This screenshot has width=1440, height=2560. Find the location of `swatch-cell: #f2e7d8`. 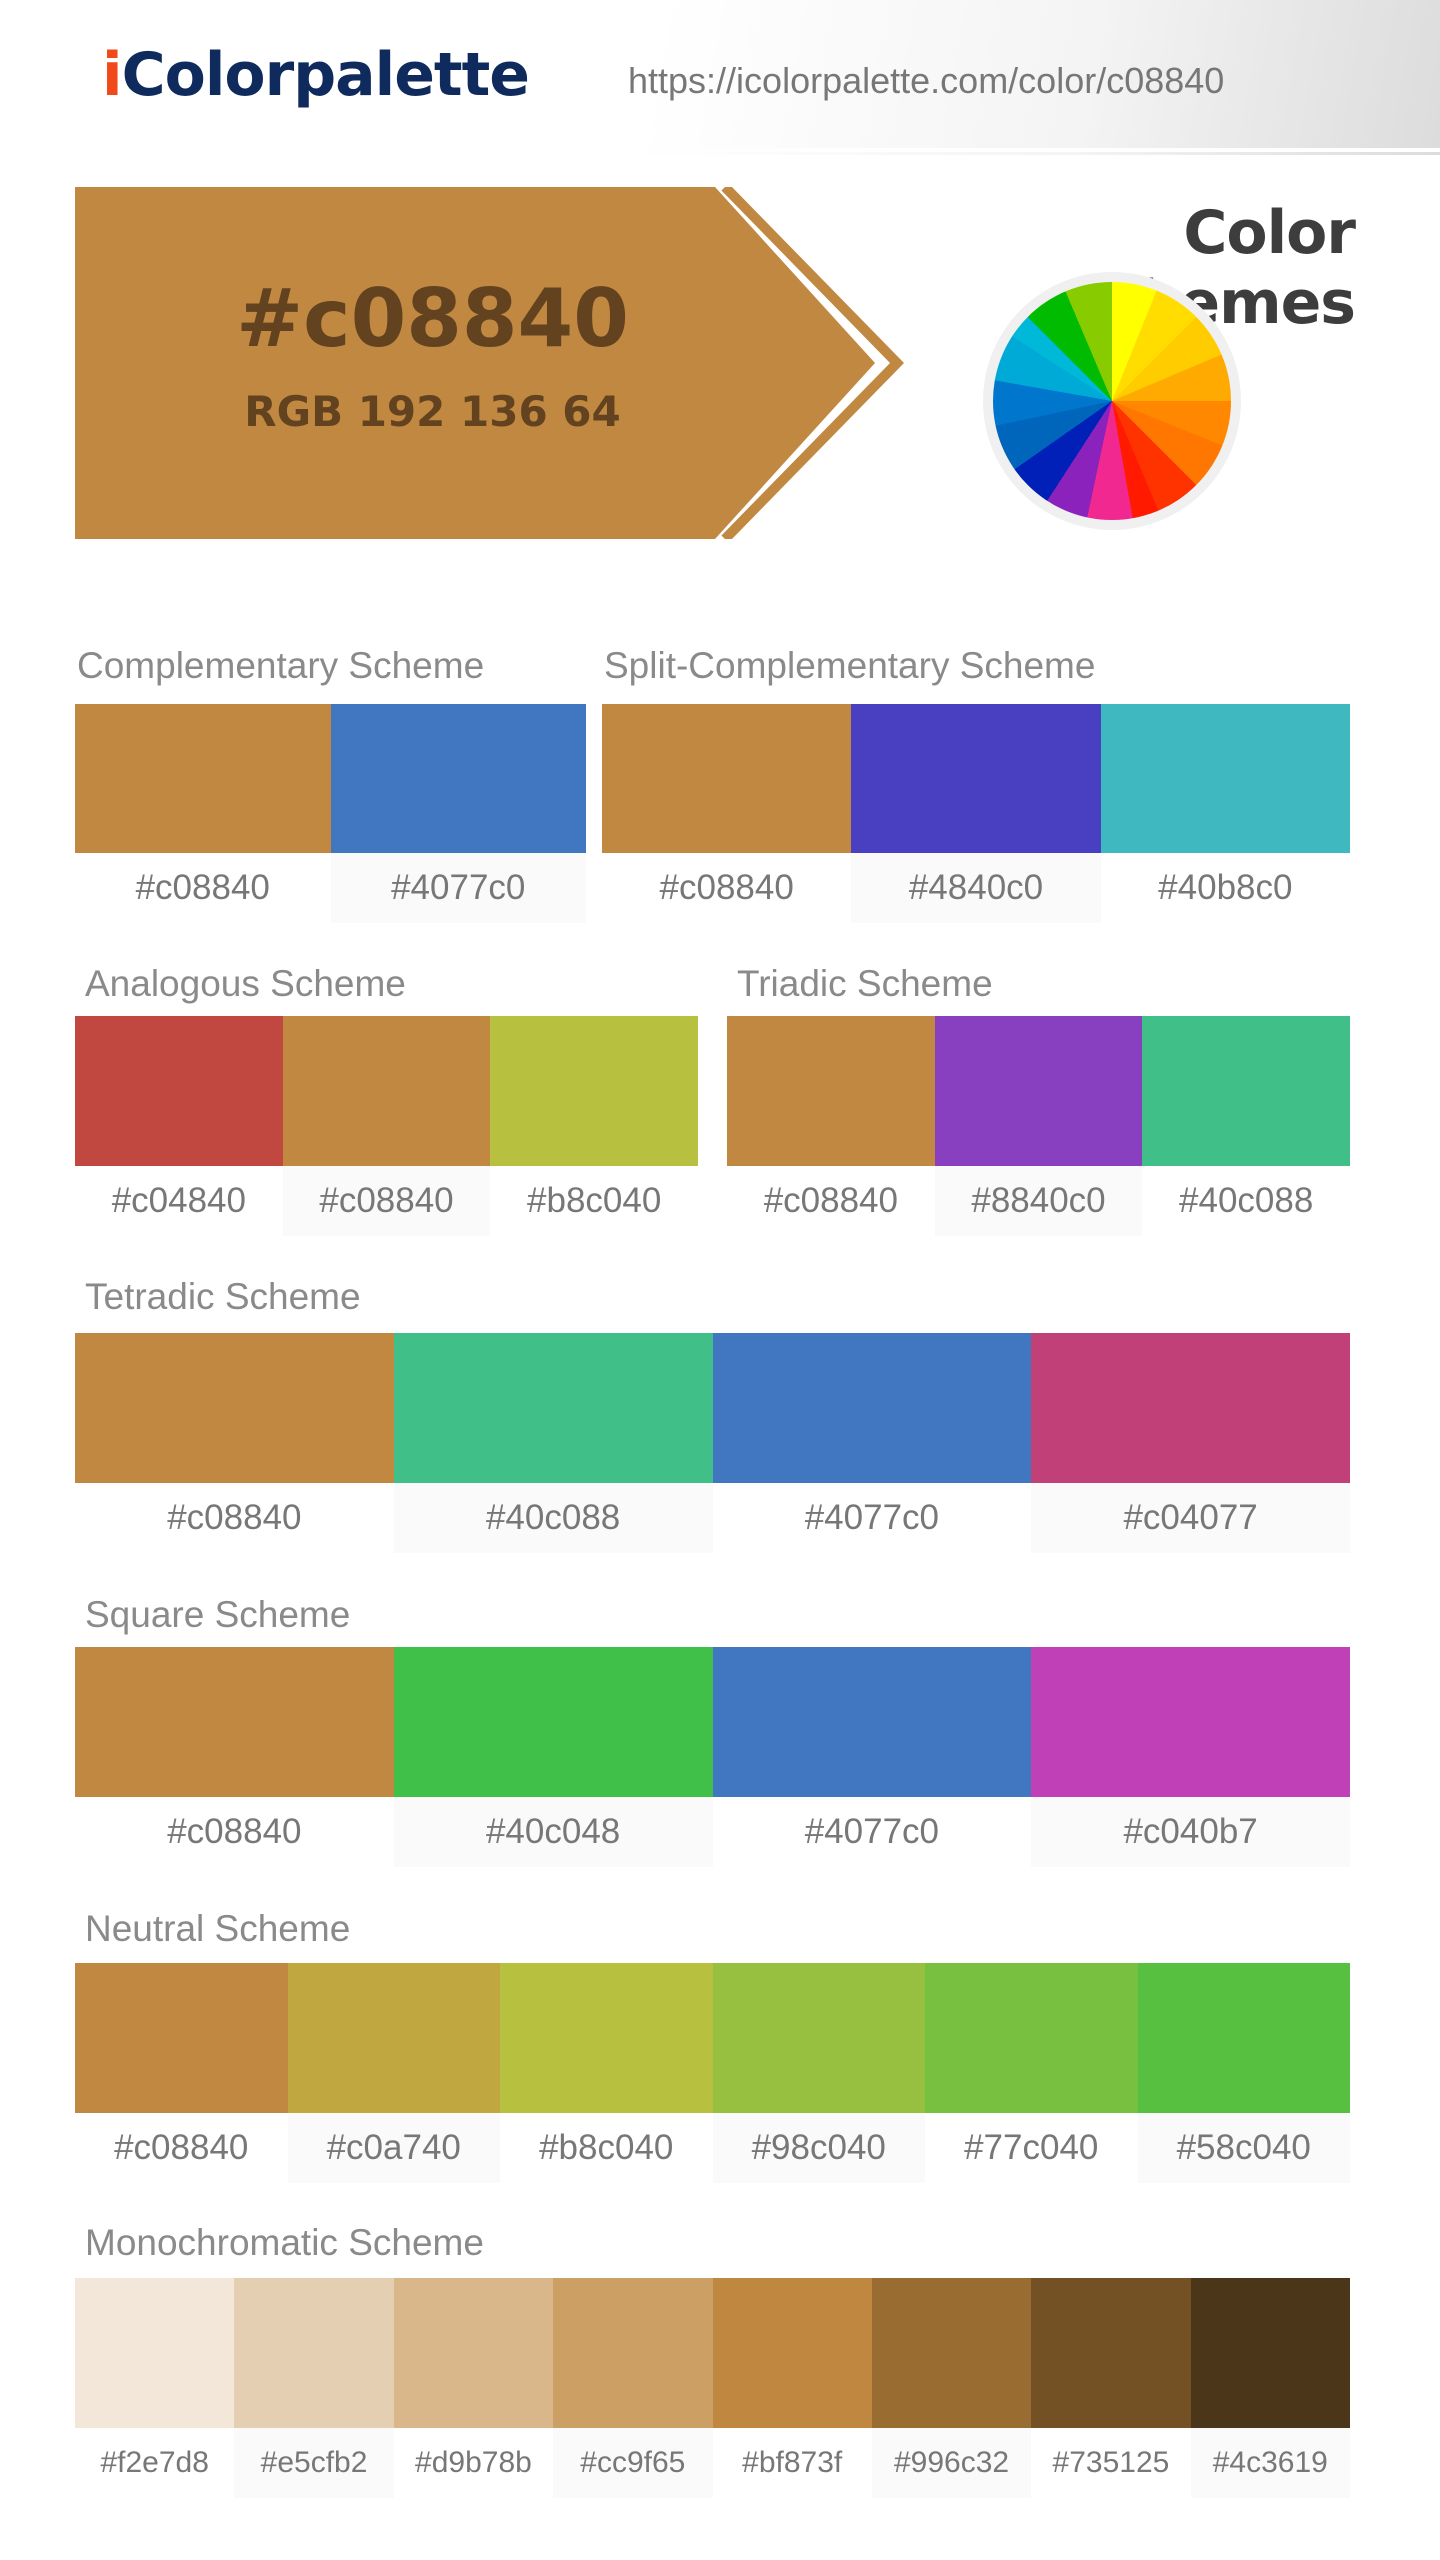

swatch-cell: #f2e7d8 is located at coordinates (155, 2388).